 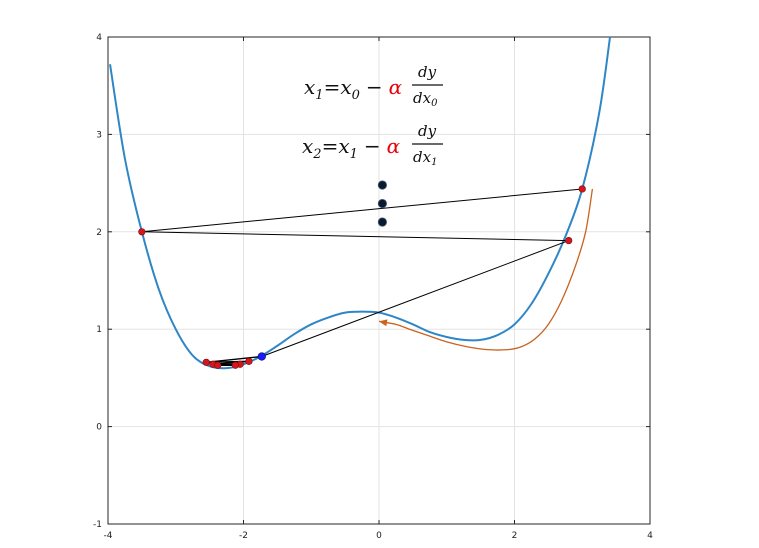 I want to click on update-formula-1: x1=x0− α dy dx0, so click(x=373, y=86).